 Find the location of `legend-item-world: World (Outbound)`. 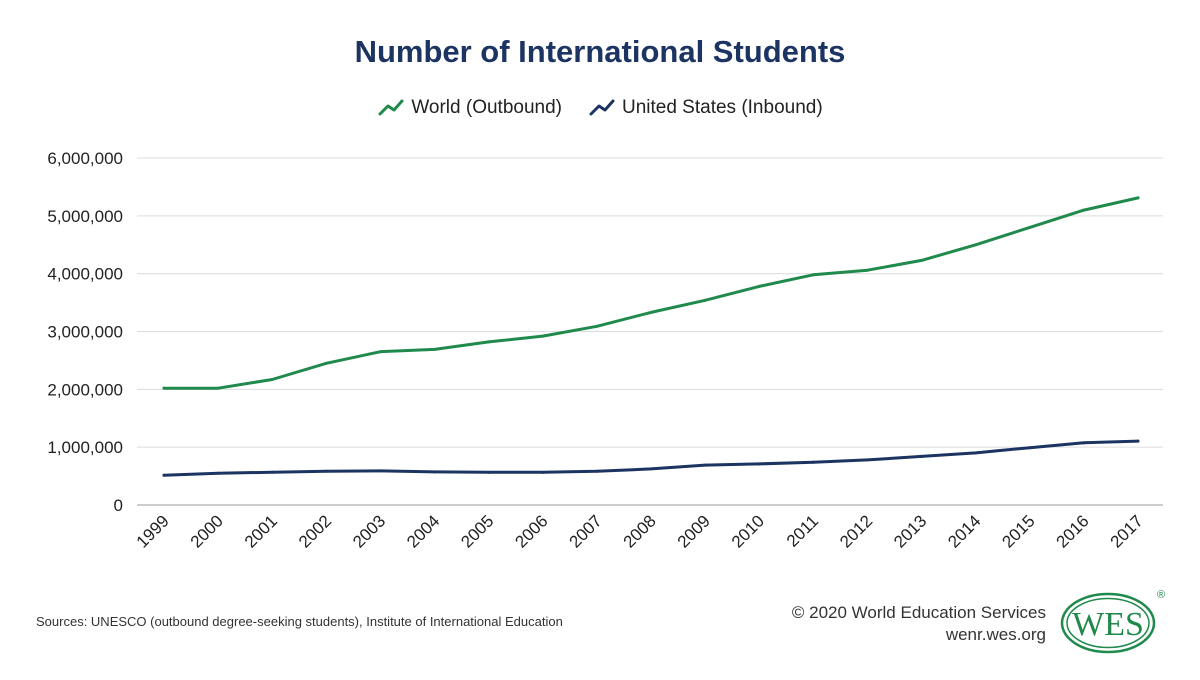

legend-item-world: World (Outbound) is located at coordinates (469, 108).